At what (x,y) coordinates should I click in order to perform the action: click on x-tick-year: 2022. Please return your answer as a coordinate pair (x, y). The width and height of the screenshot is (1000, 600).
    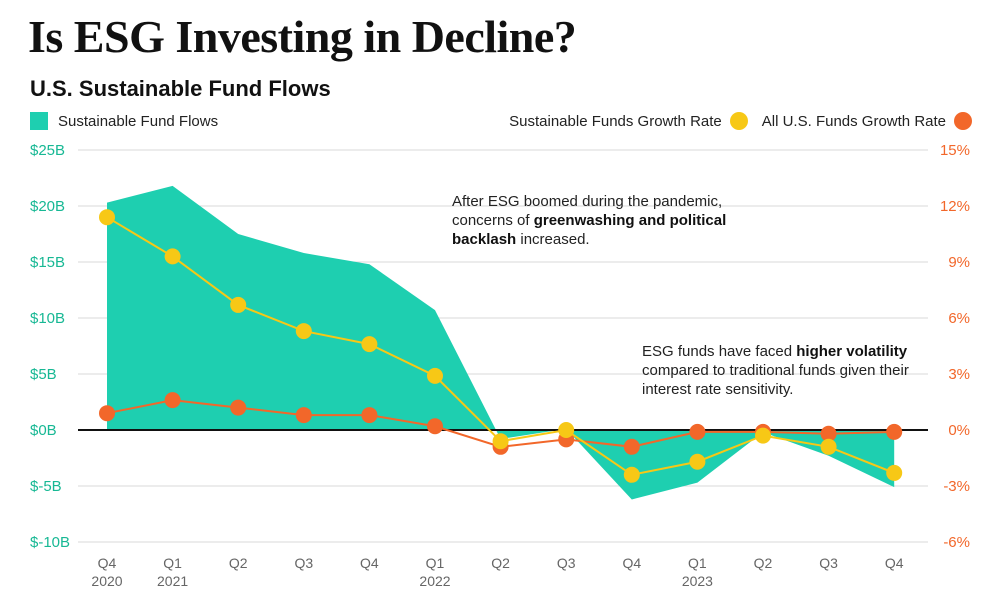
    Looking at the image, I should click on (434, 581).